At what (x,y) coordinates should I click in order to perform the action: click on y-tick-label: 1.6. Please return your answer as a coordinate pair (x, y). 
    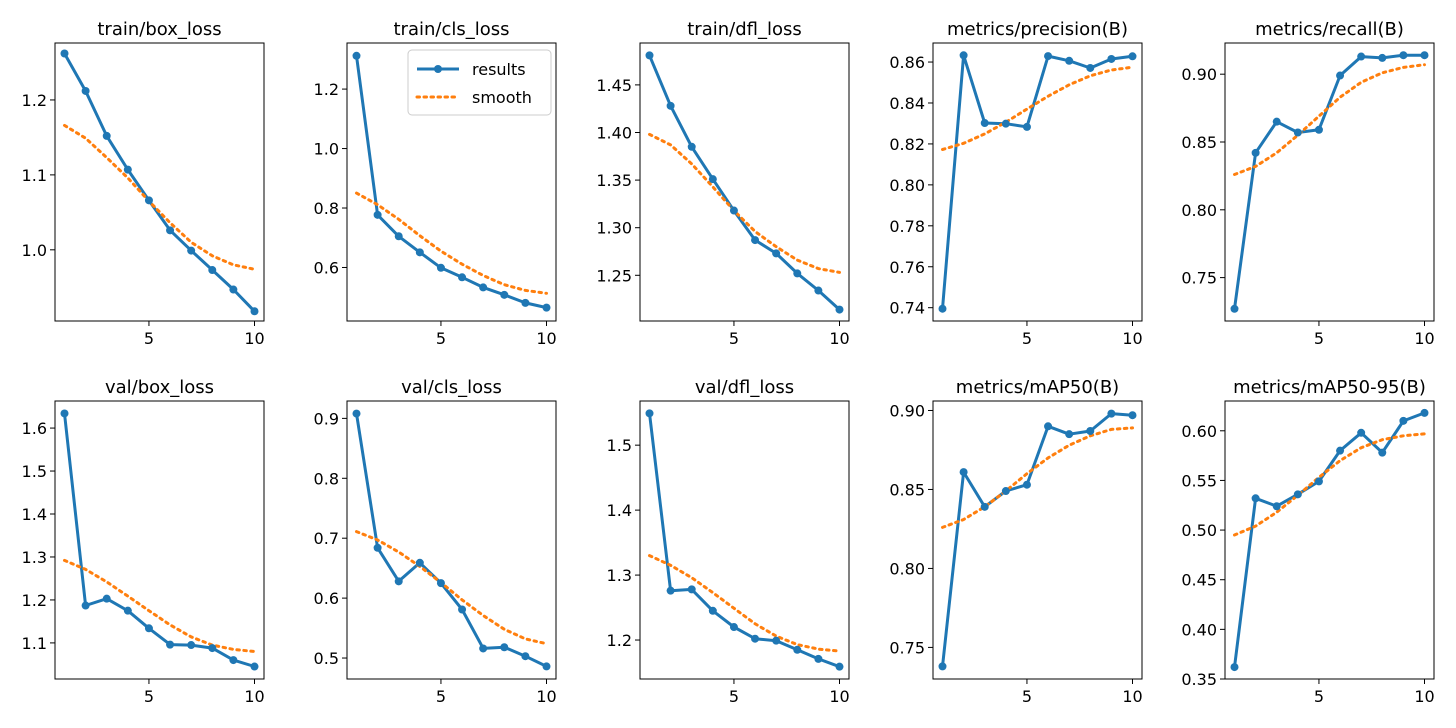
    Looking at the image, I should click on (34, 428).